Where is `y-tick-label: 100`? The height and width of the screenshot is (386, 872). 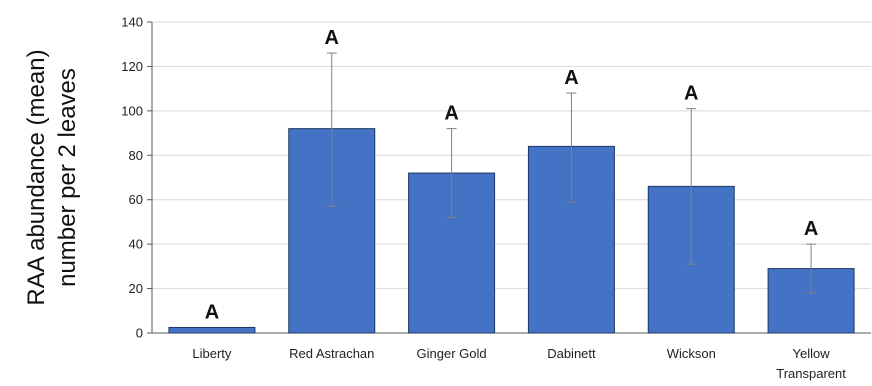 y-tick-label: 100 is located at coordinates (132, 110).